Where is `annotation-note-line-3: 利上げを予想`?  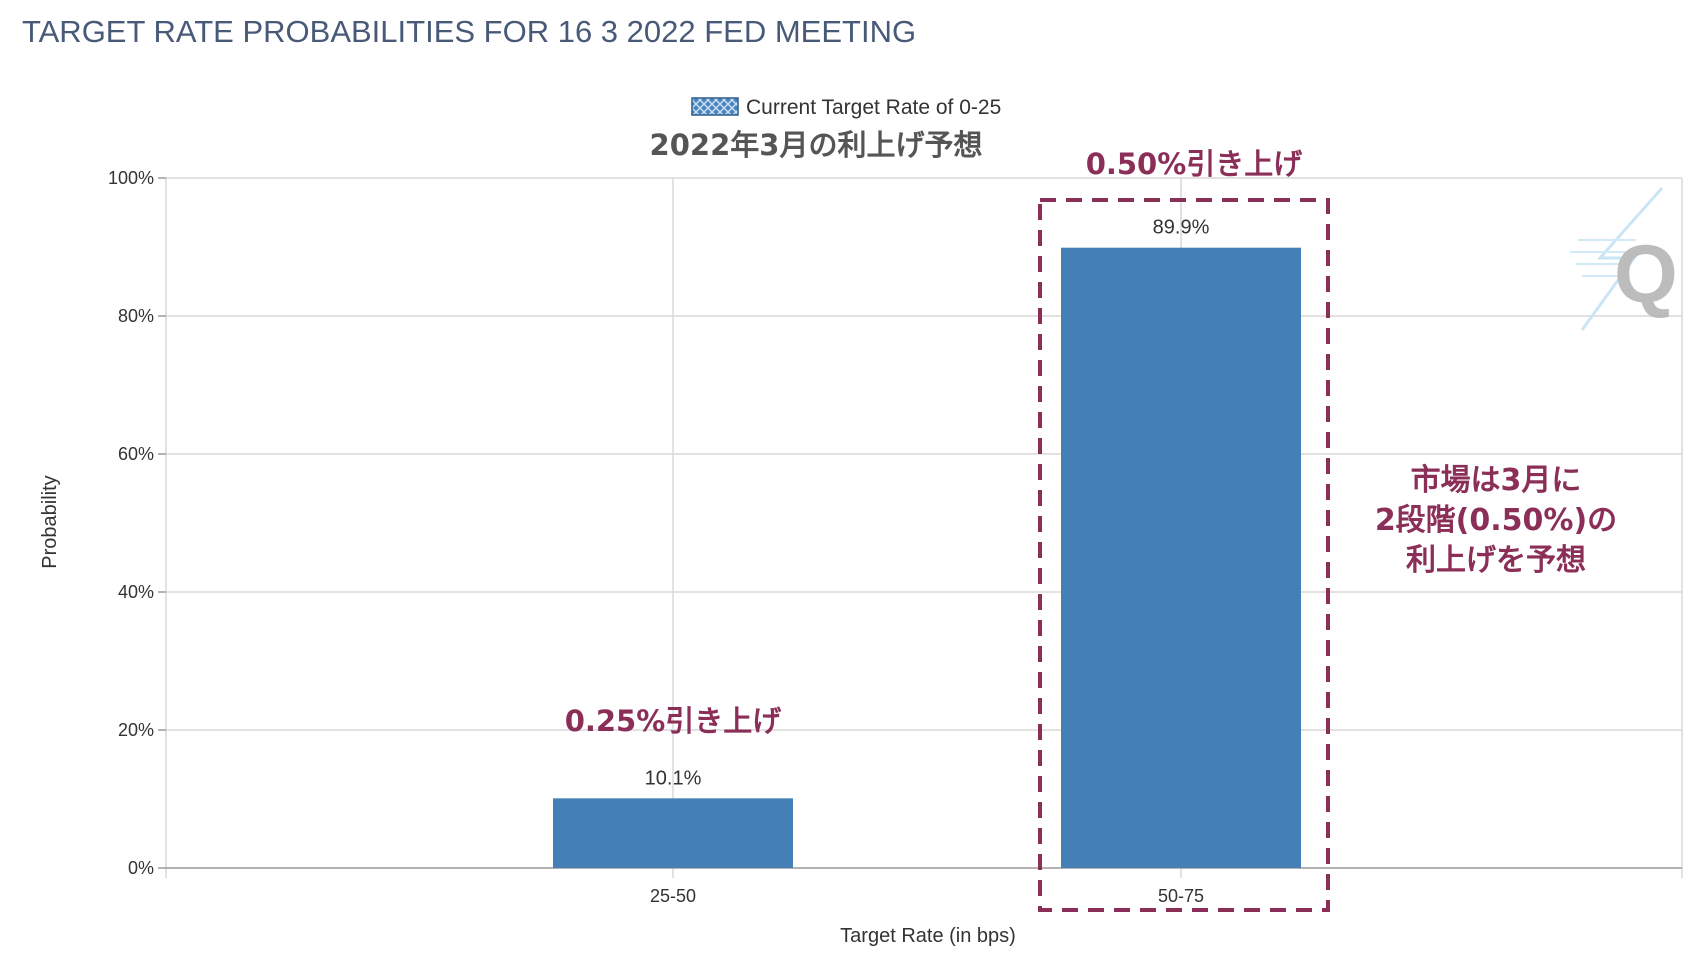 annotation-note-line-3: 利上げを予想 is located at coordinates (1496, 560).